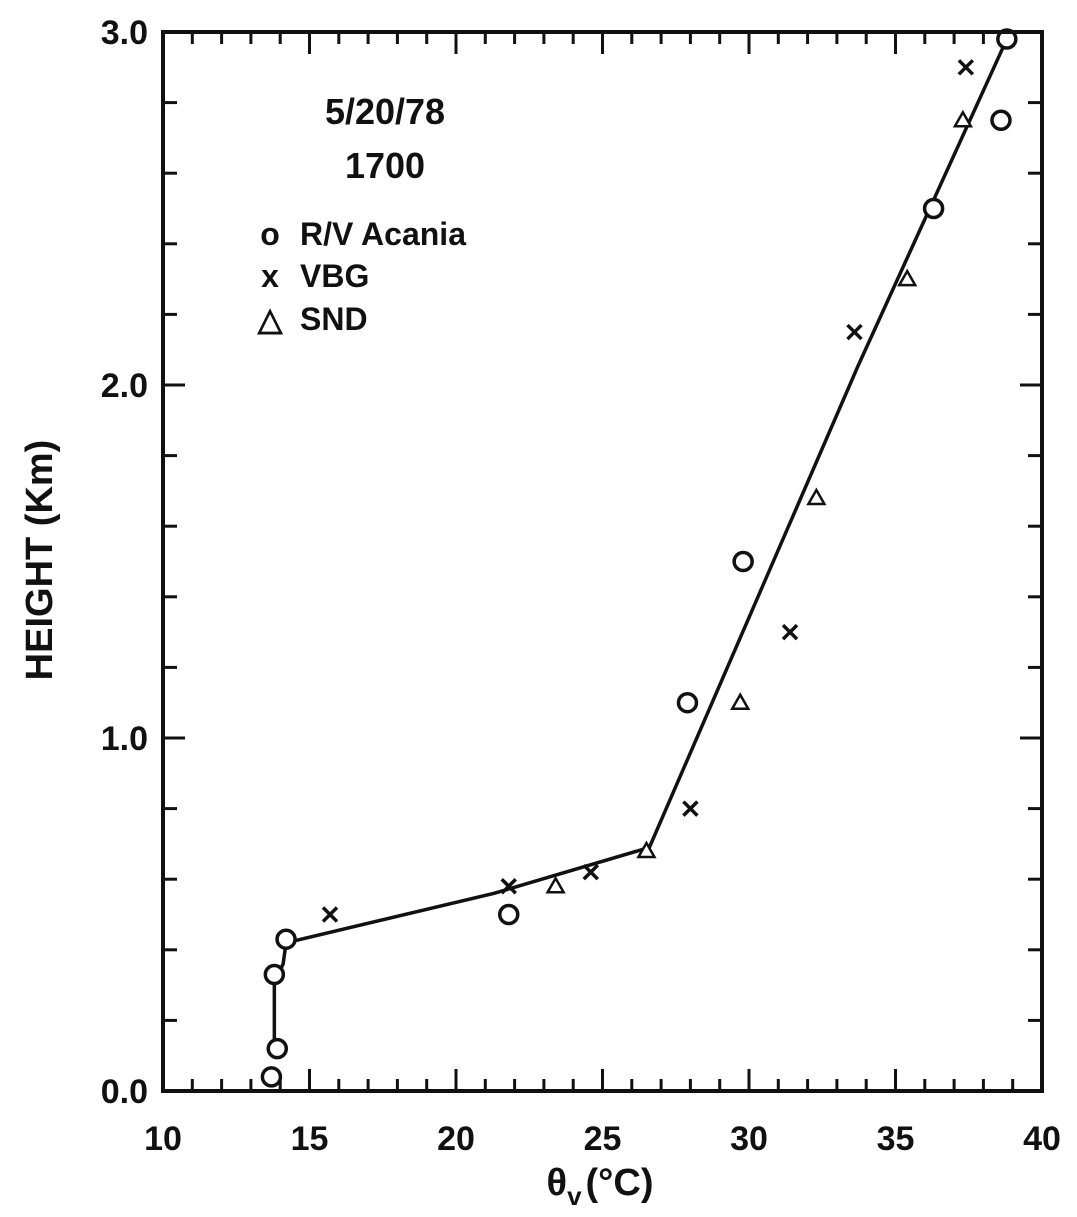 This screenshot has height=1217, width=1077. What do you see at coordinates (620, 1183) in the screenshot?
I see `x-axis-title-unit: (°C)` at bounding box center [620, 1183].